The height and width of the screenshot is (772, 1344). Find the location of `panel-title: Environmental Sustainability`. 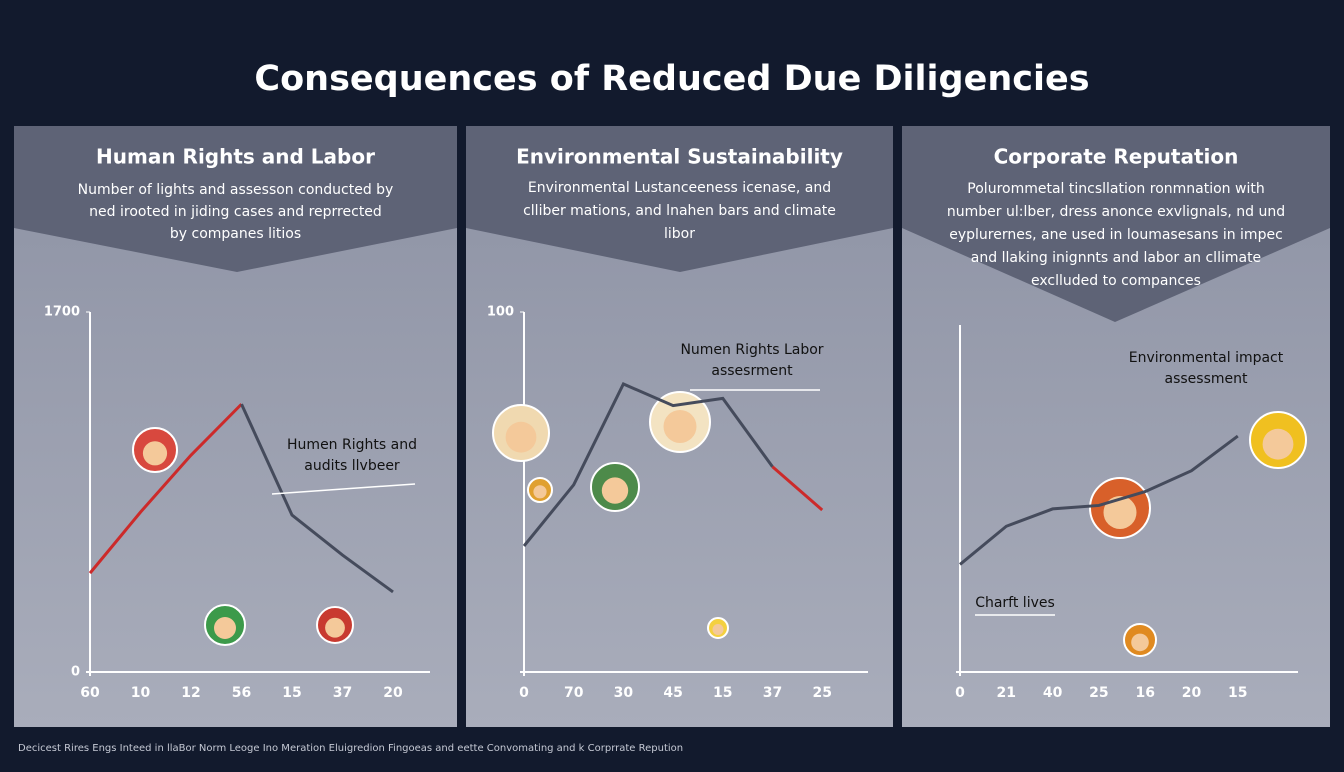

panel-title: Environmental Sustainability is located at coordinates (679, 157).